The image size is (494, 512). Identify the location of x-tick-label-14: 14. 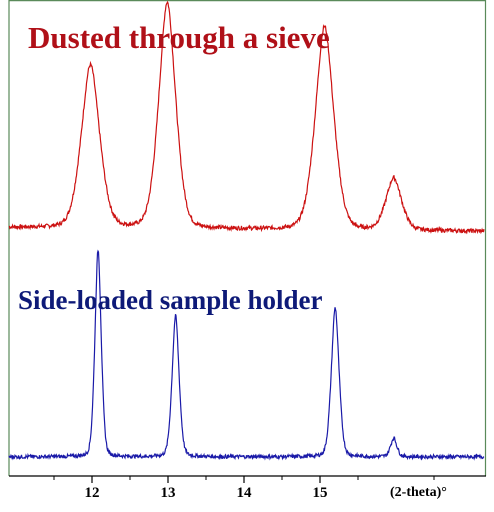
(245, 493).